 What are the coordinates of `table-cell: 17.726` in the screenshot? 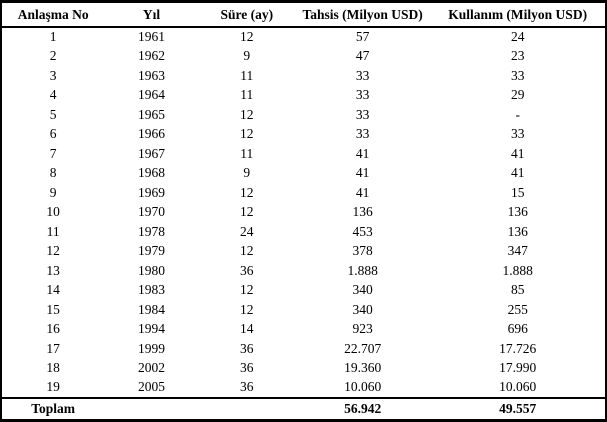 It's located at (518, 348).